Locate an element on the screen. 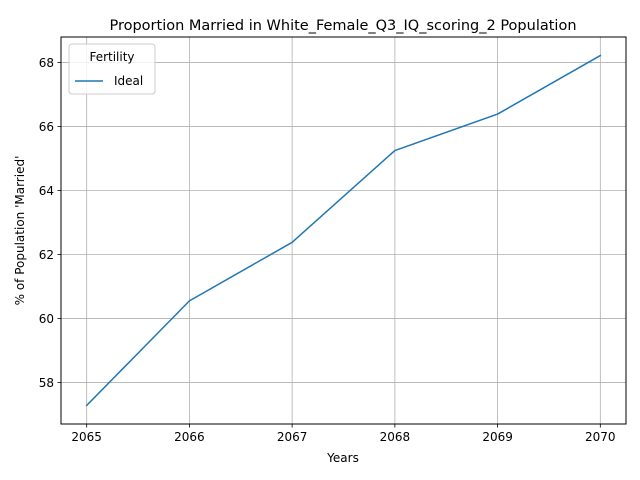 The image size is (640, 480). y-tick-label: 64 is located at coordinates (46, 191).